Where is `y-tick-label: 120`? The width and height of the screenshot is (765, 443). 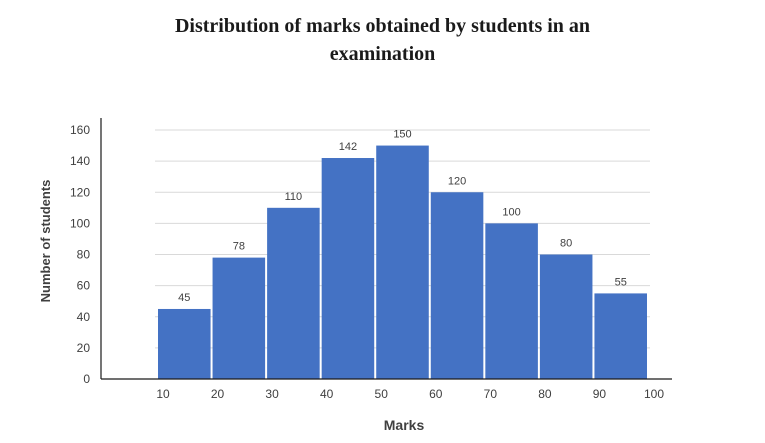 y-tick-label: 120 is located at coordinates (80, 192).